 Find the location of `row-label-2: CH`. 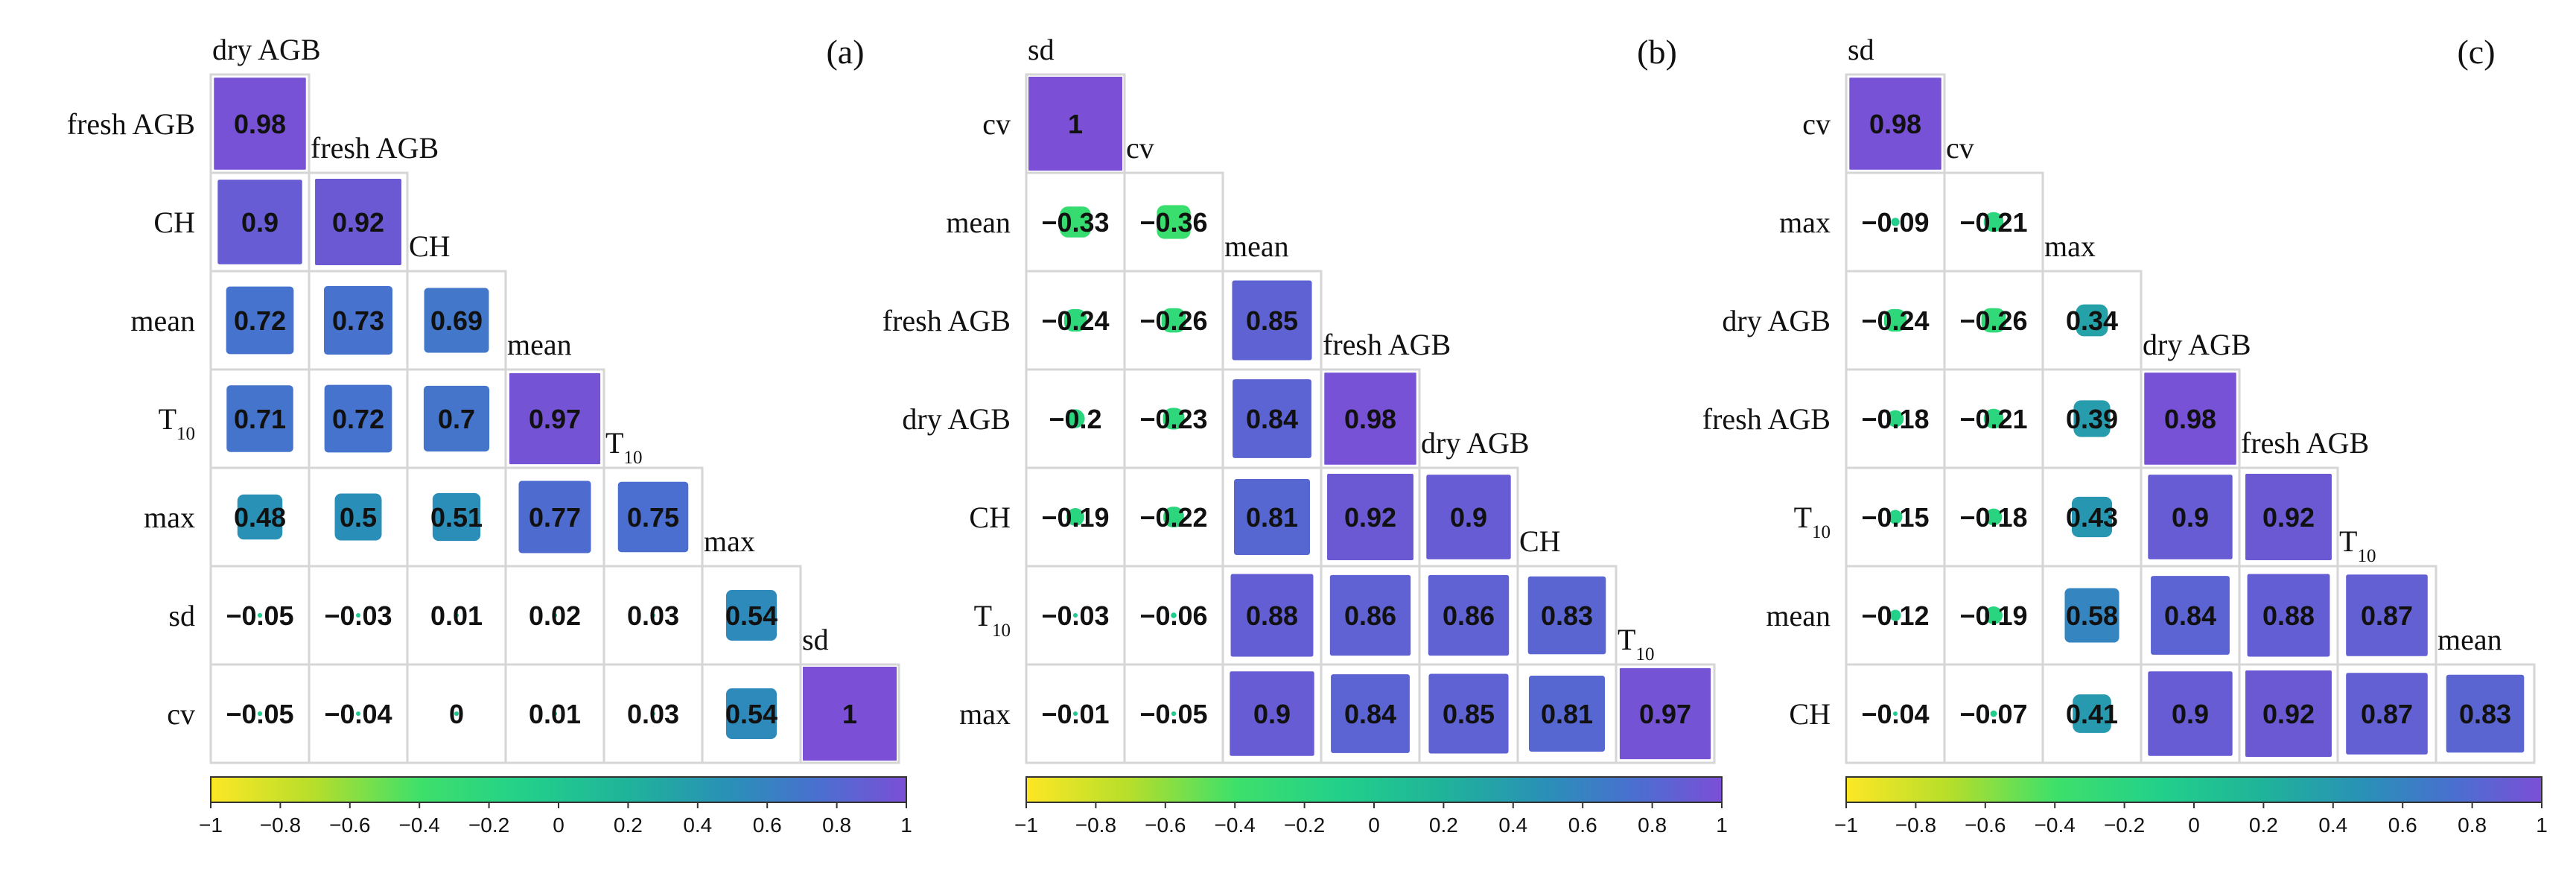

row-label-2: CH is located at coordinates (174, 222).